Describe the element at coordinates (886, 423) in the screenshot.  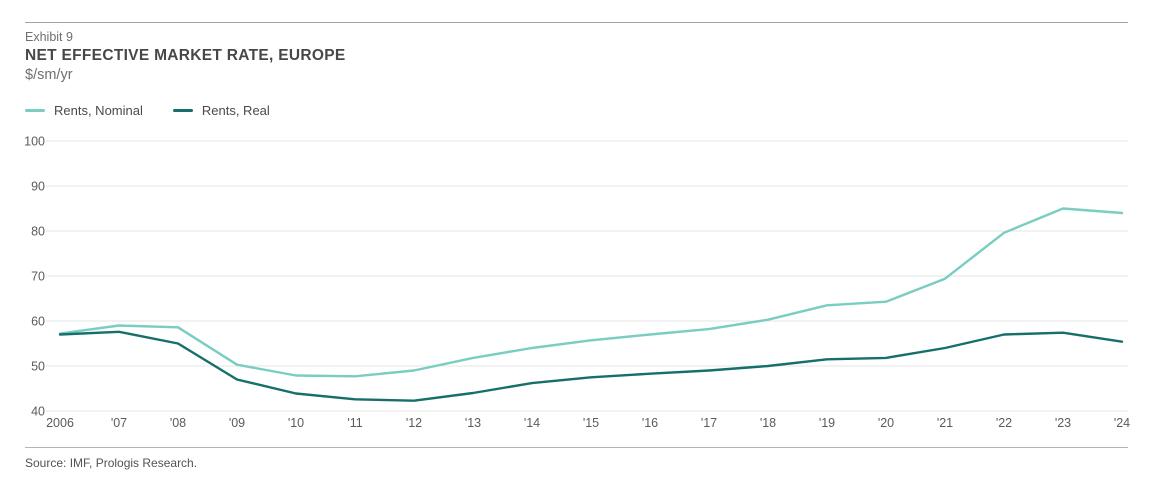
I see `x-tick-label: '20` at that location.